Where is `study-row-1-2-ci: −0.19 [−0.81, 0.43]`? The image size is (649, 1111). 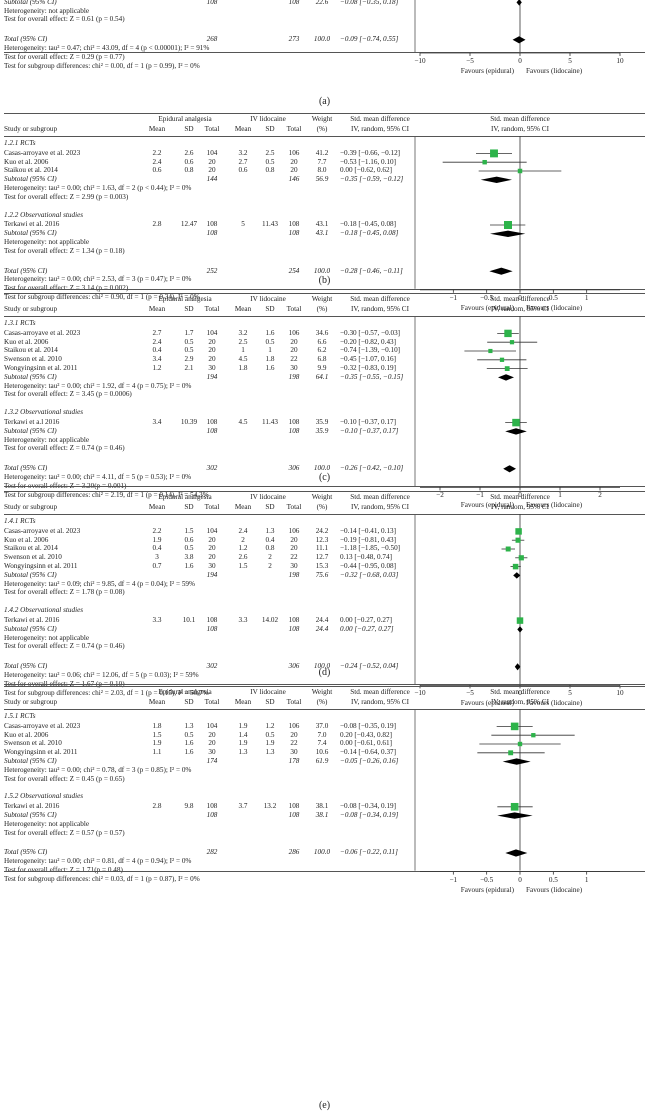 study-row-1-2-ci: −0.19 [−0.81, 0.43] is located at coordinates (368, 539).